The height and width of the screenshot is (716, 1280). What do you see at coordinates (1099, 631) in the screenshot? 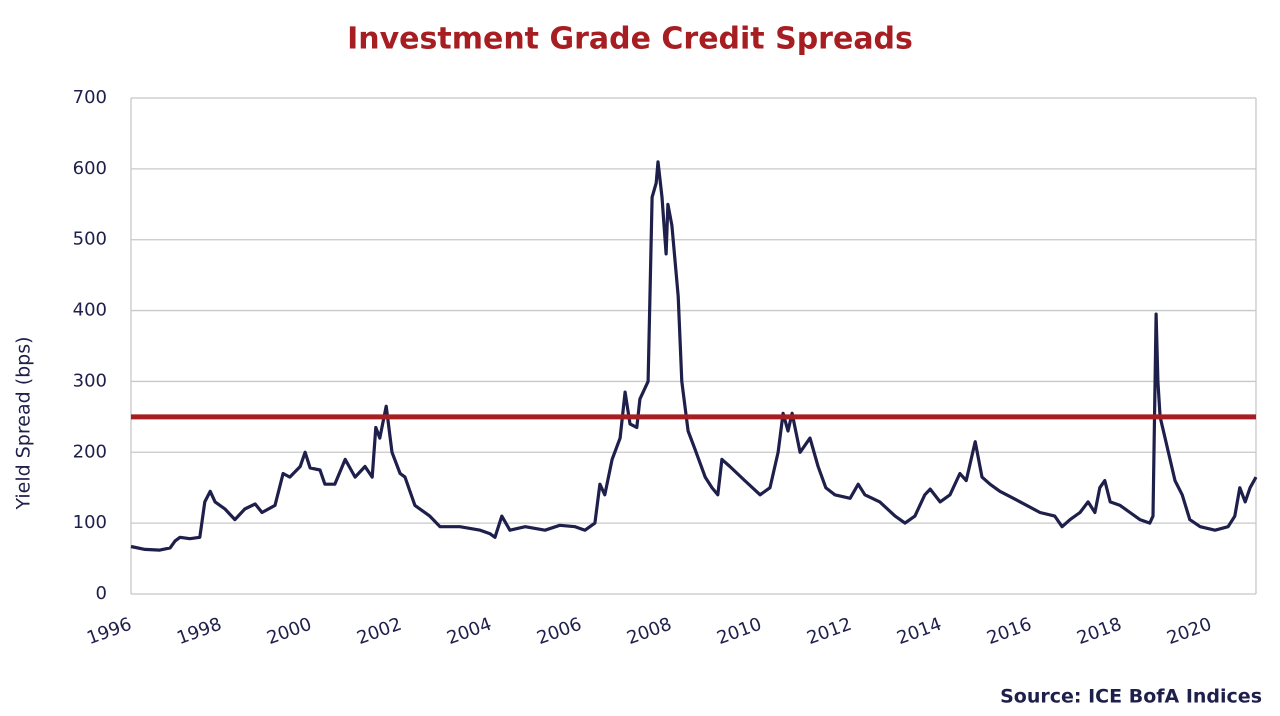
I see `x-tick-label: 2018` at bounding box center [1099, 631].